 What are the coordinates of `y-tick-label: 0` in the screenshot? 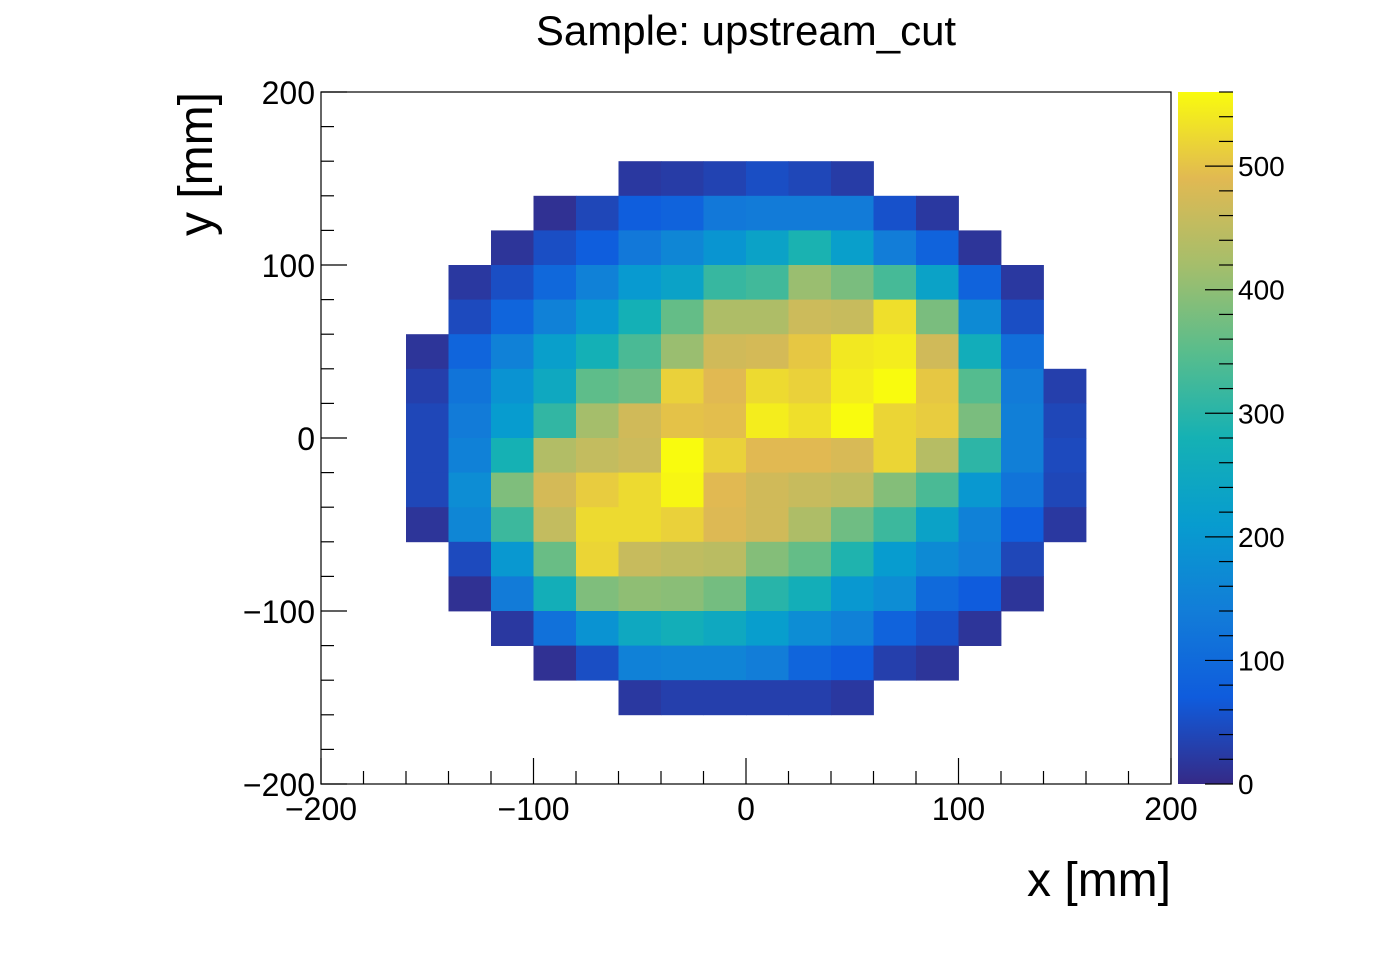 It's located at (306, 439).